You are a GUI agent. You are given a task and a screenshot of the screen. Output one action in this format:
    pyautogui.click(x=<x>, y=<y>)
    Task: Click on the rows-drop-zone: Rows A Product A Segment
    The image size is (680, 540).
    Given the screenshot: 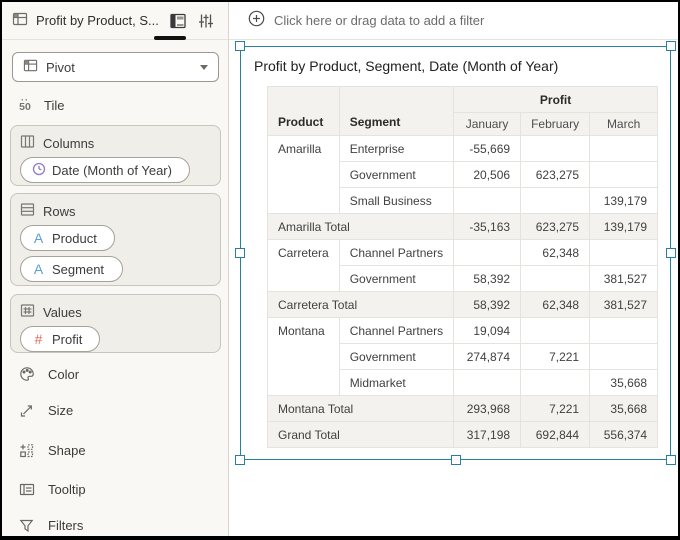 What is the action you would take?
    pyautogui.click(x=115, y=239)
    